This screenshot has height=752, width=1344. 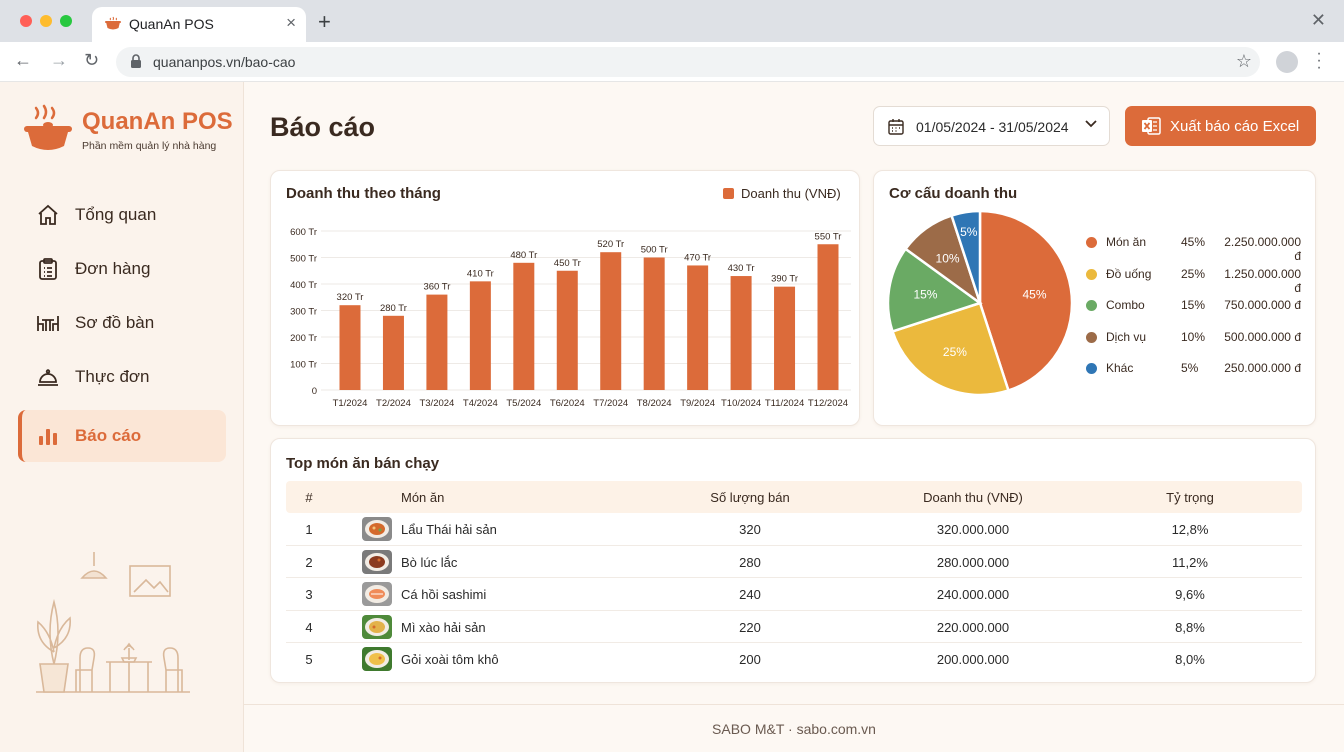 What do you see at coordinates (1220, 126) in the screenshot?
I see `export-excel-button: Xuất báo cáo Excel` at bounding box center [1220, 126].